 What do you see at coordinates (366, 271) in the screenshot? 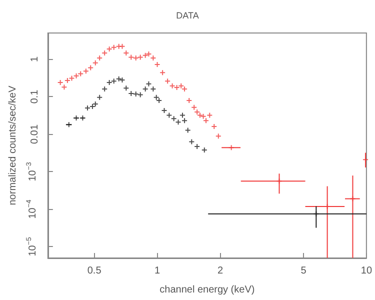
I see `x-tick-label: 10` at bounding box center [366, 271].